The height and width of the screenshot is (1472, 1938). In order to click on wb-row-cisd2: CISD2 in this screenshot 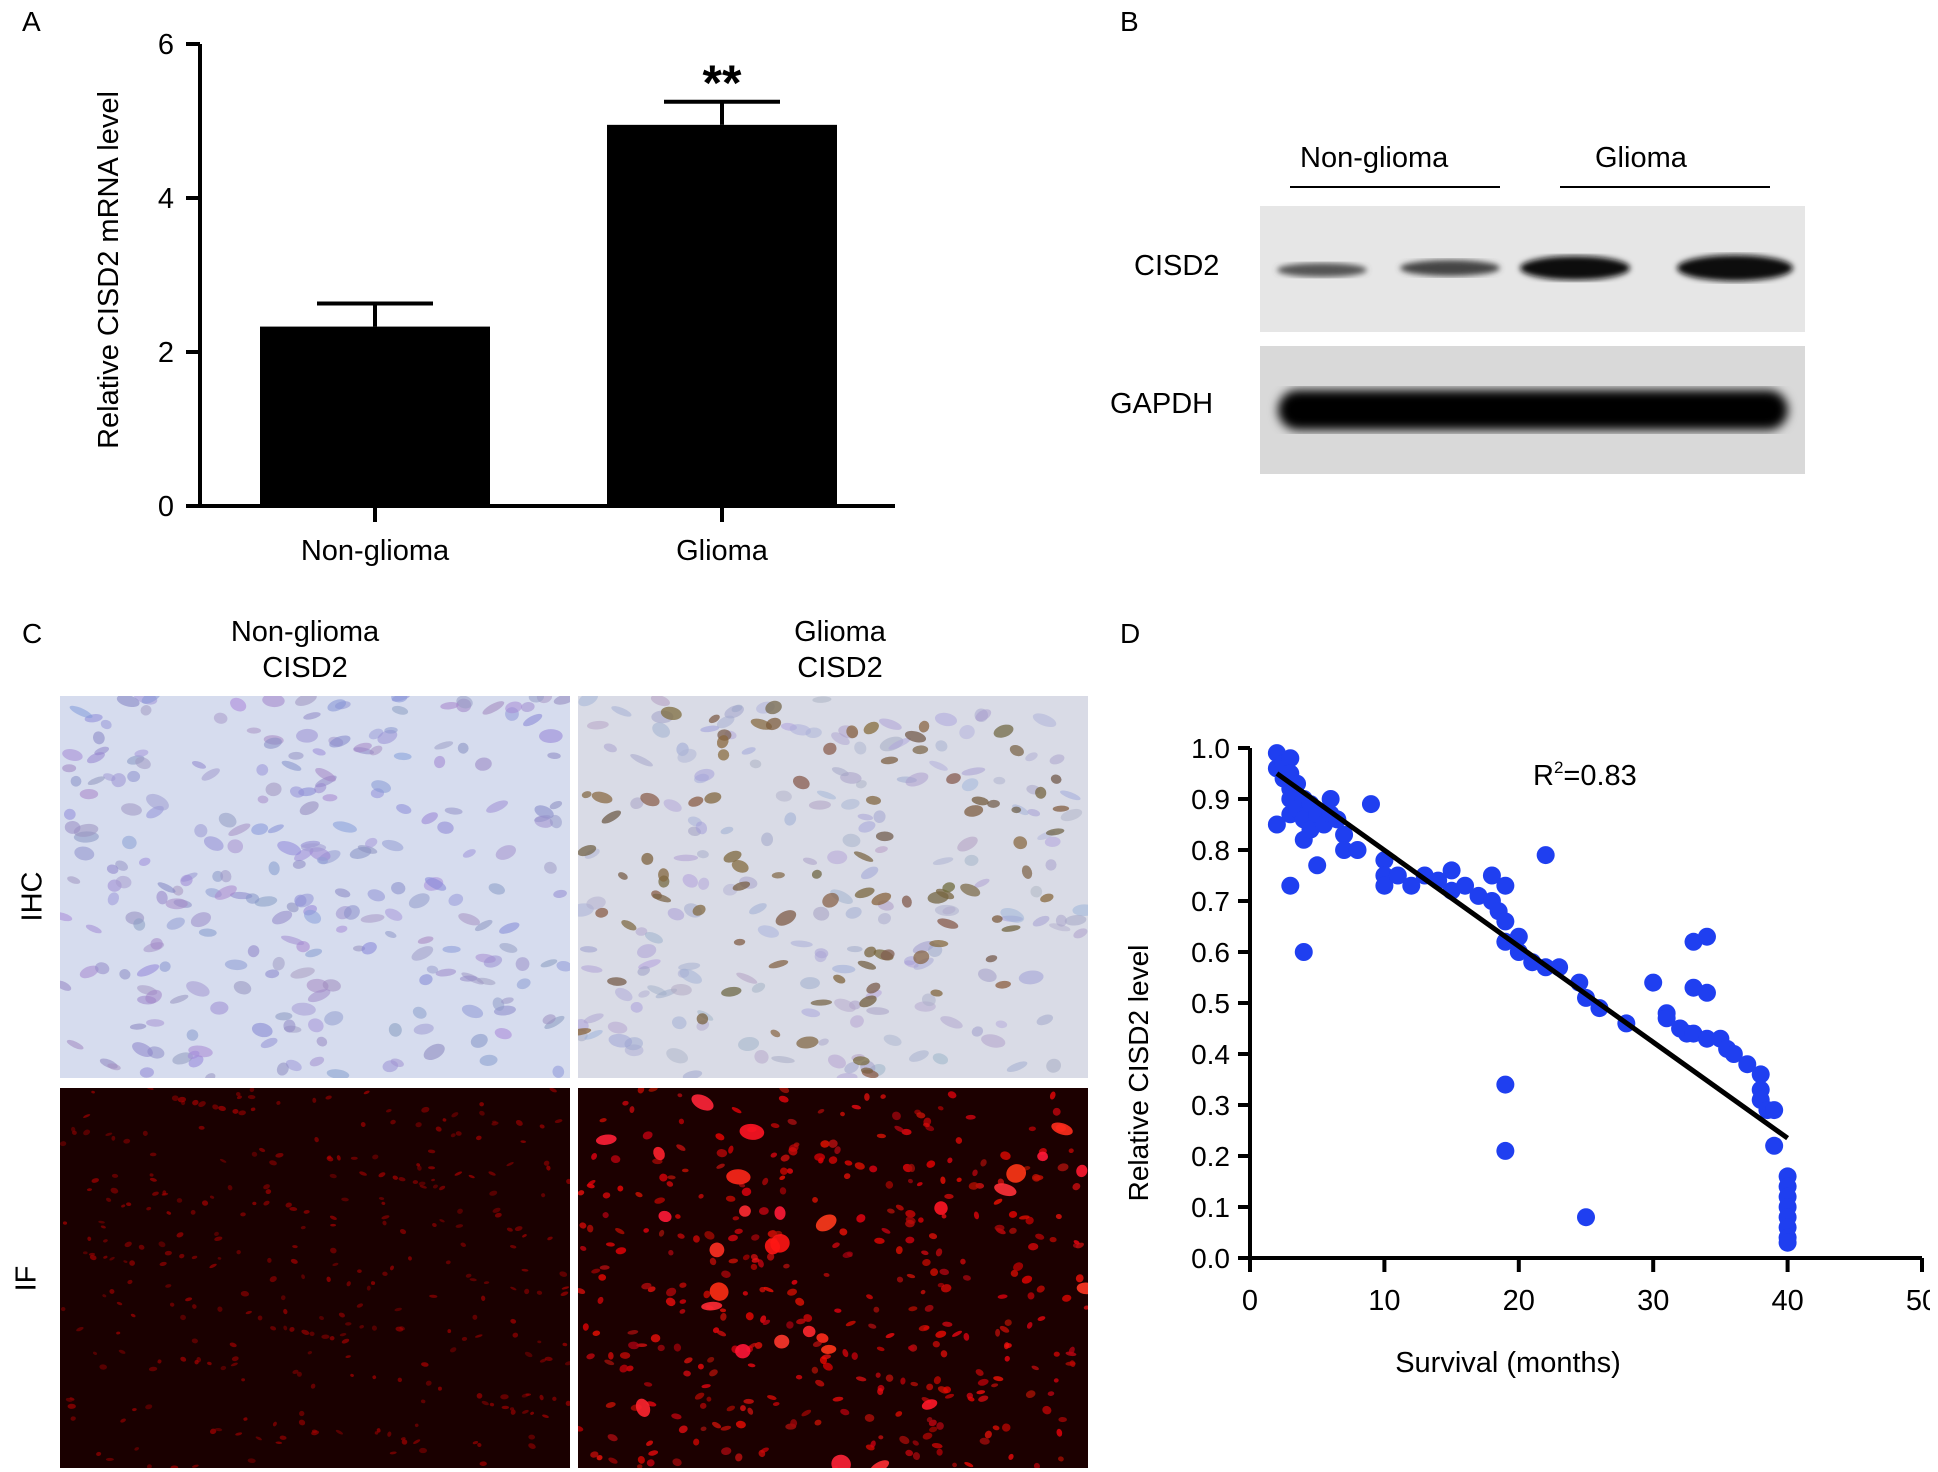, I will do `click(1177, 266)`.